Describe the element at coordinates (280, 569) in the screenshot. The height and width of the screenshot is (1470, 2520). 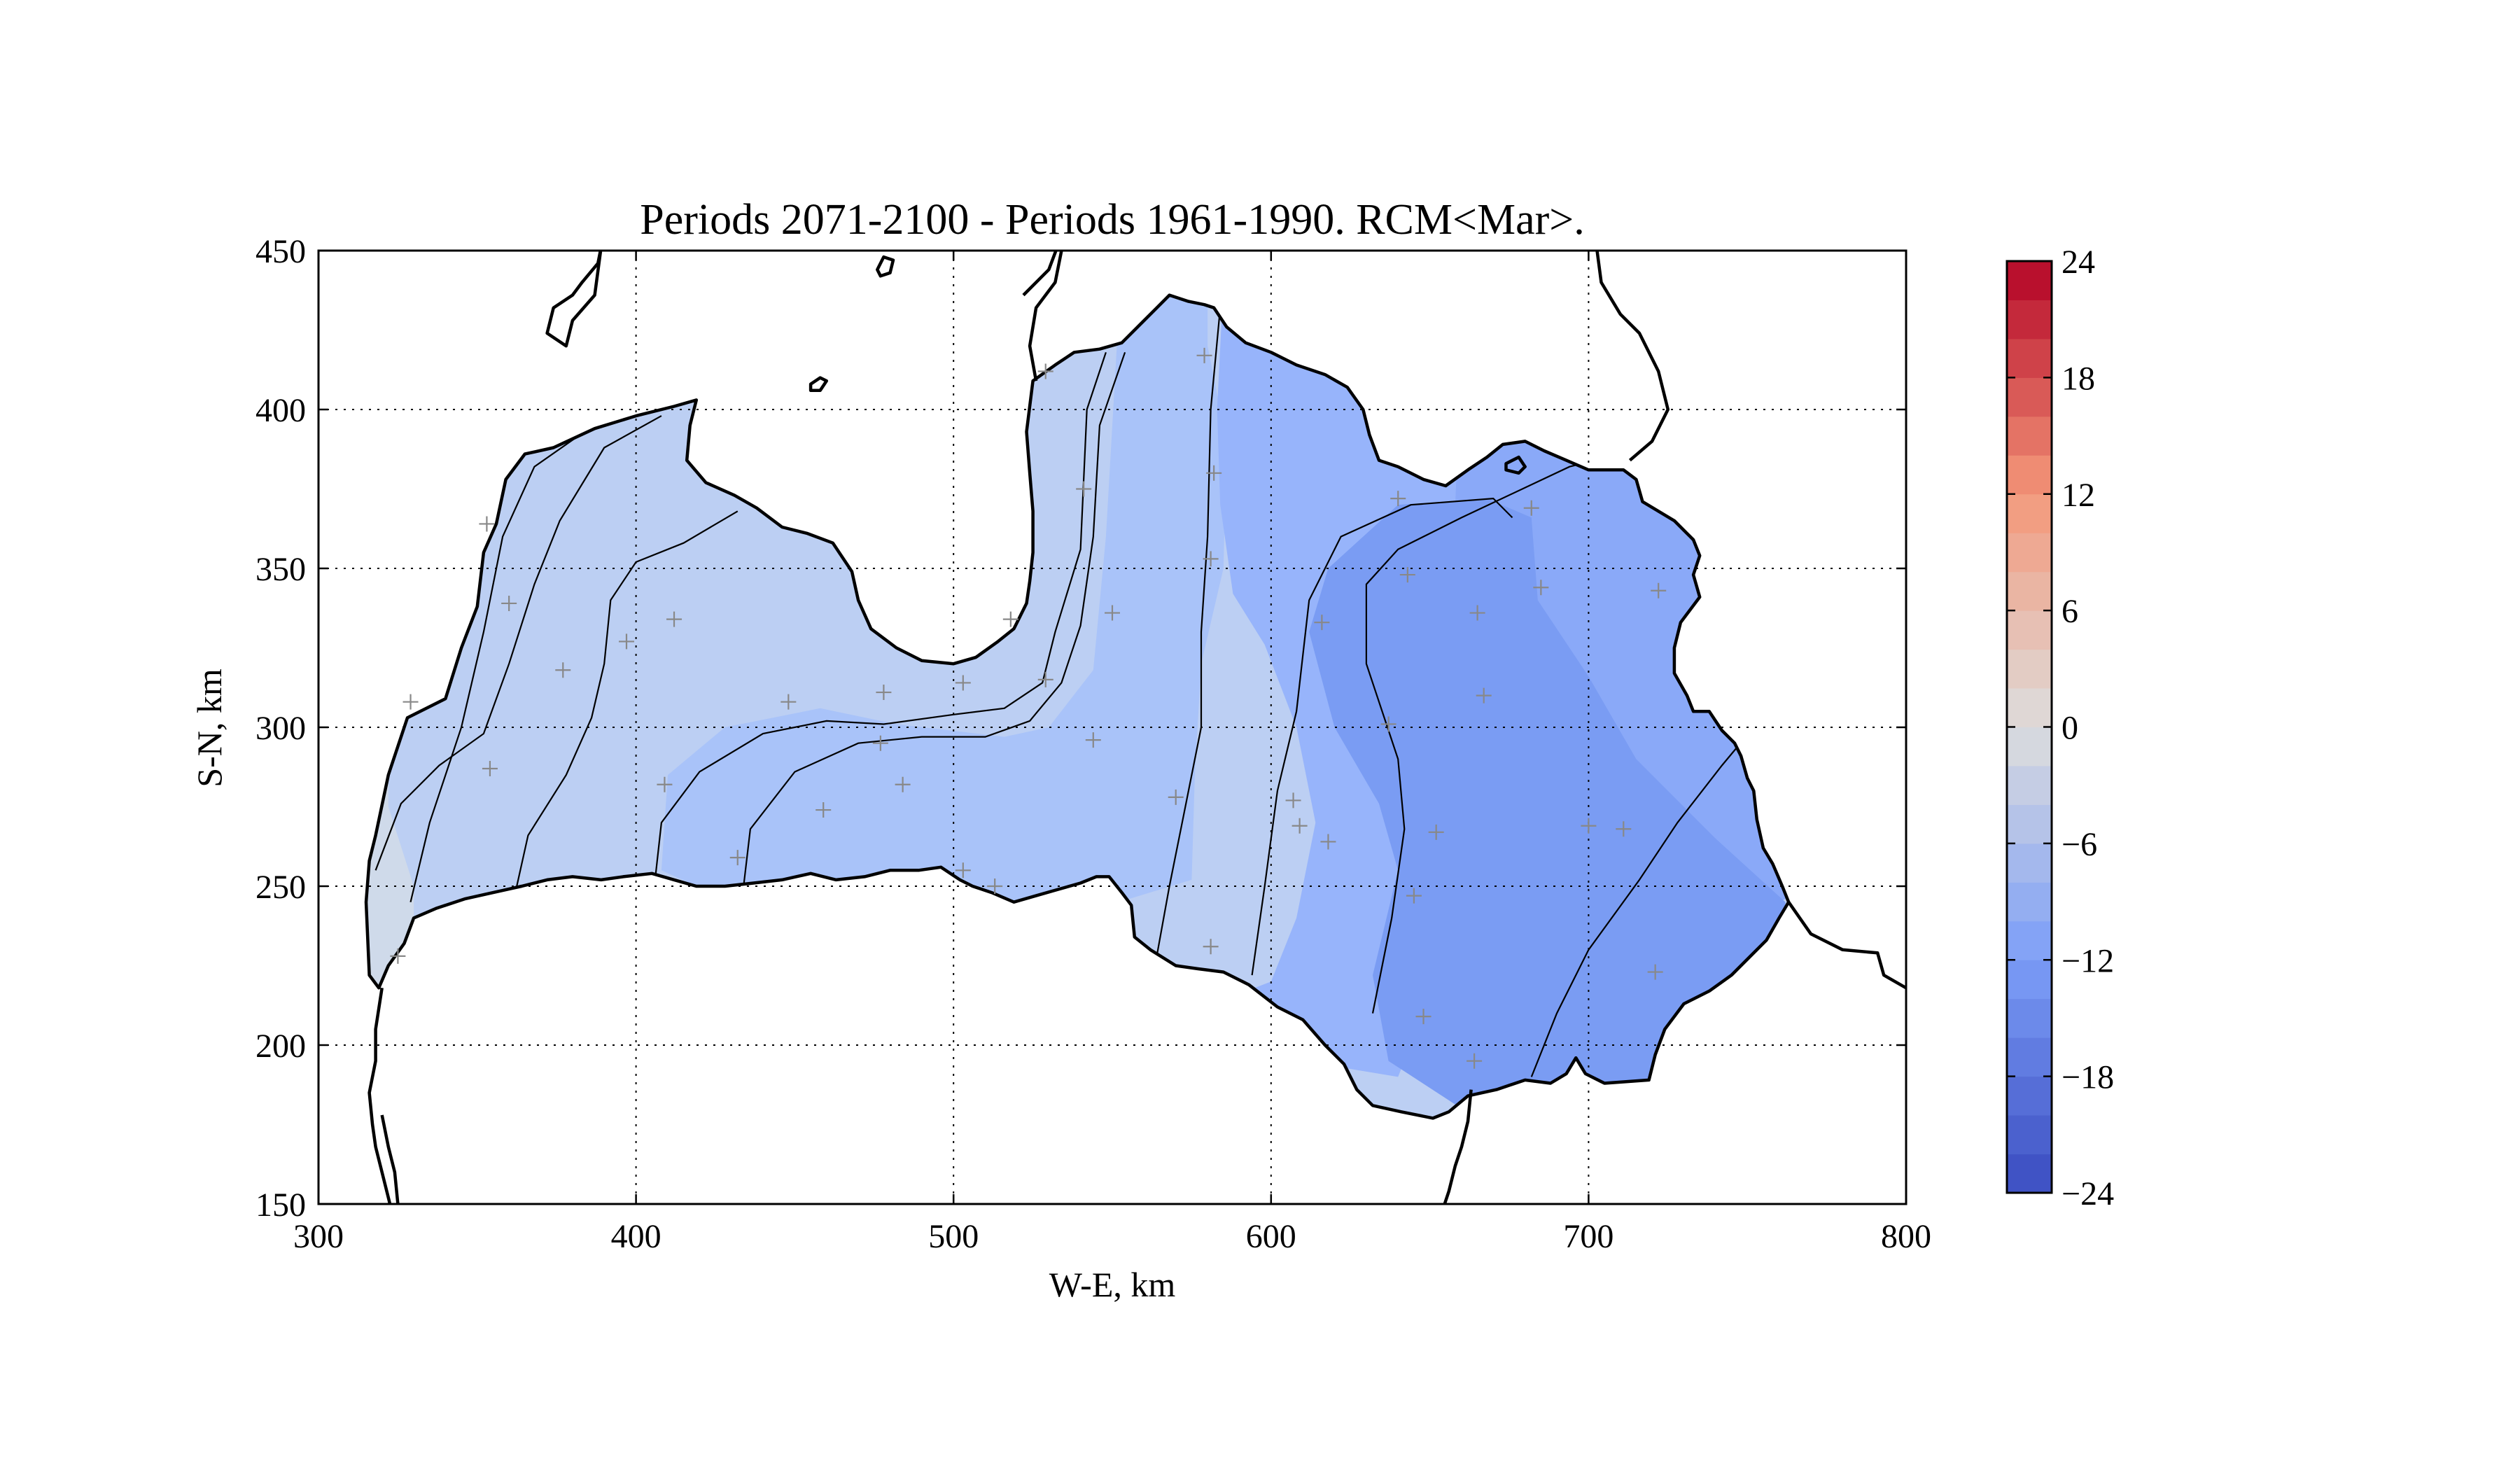
I see `y-tick-label: 350` at that location.